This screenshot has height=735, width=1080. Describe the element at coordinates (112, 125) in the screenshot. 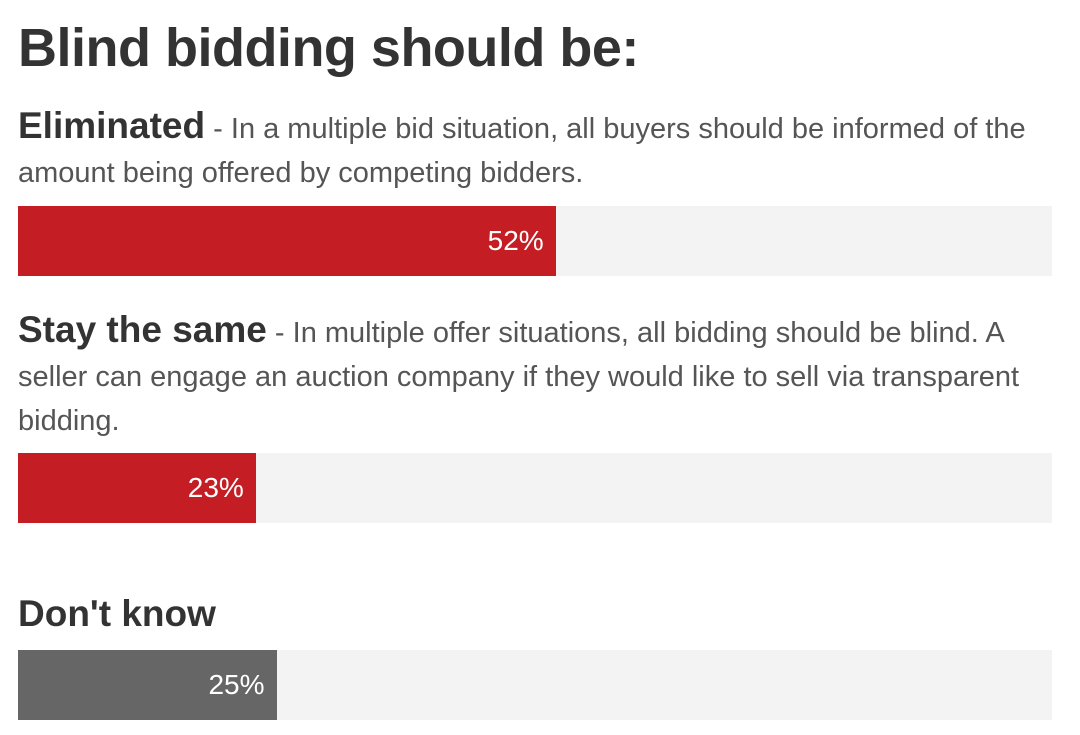

I see `option-label: Eliminated` at that location.